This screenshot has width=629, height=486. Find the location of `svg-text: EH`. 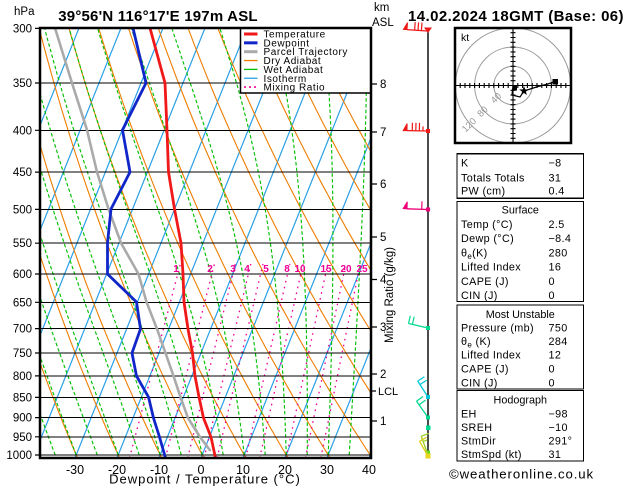

svg-text: EH is located at coordinates (469, 414).